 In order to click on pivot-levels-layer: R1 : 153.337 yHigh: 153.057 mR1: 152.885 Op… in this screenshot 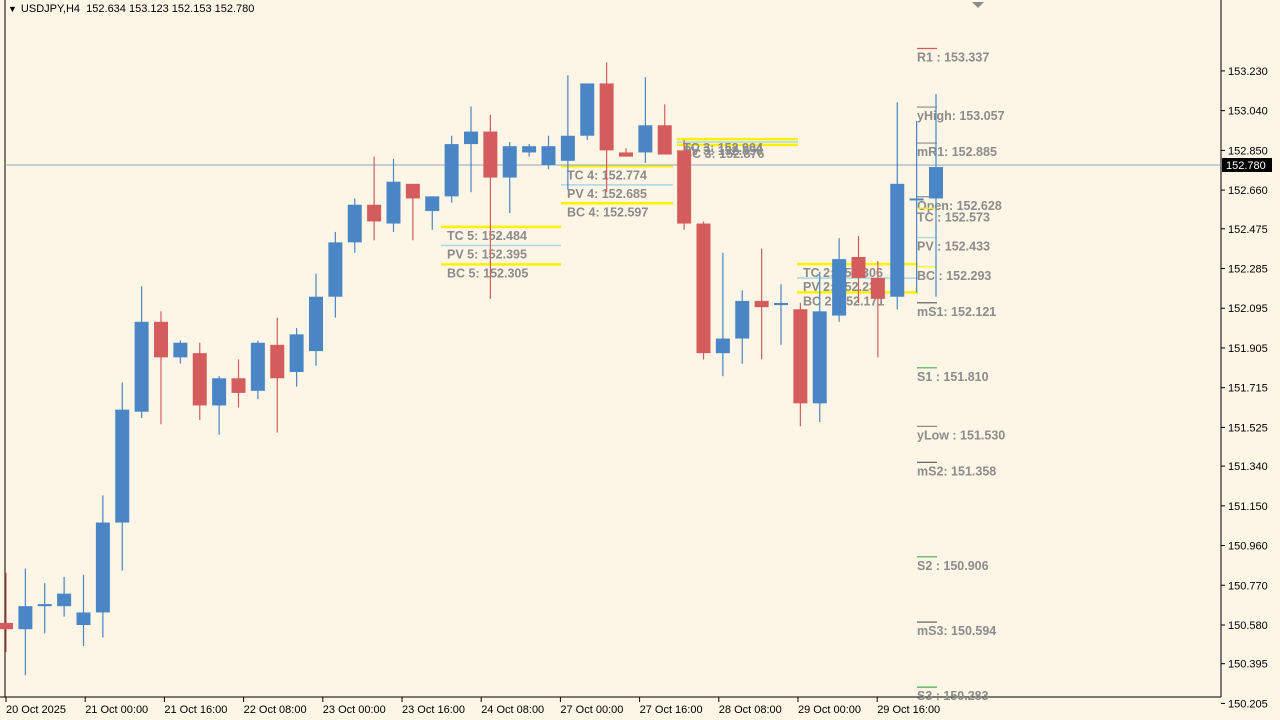, I will do `click(961, 375)`.